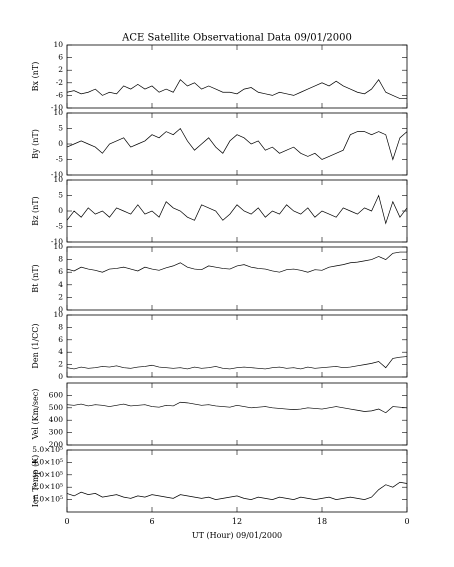 This screenshot has height=567, width=454. Describe the element at coordinates (47, 474) in the screenshot. I see `y-tick-label: 3.0×10⁵` at that location.